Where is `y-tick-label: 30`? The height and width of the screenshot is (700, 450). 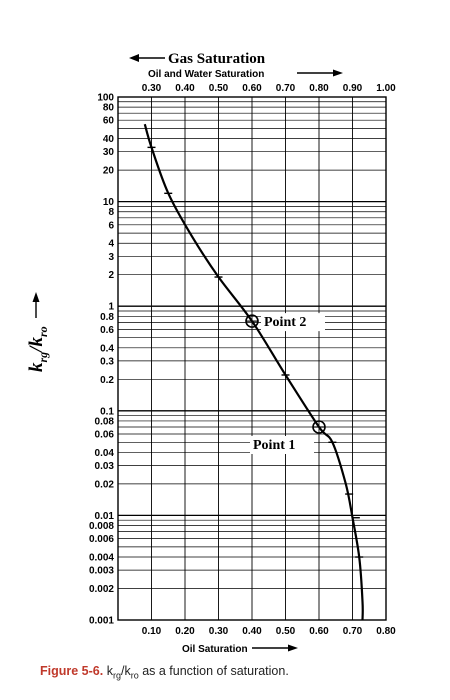 y-tick-label: 30 is located at coordinates (109, 152).